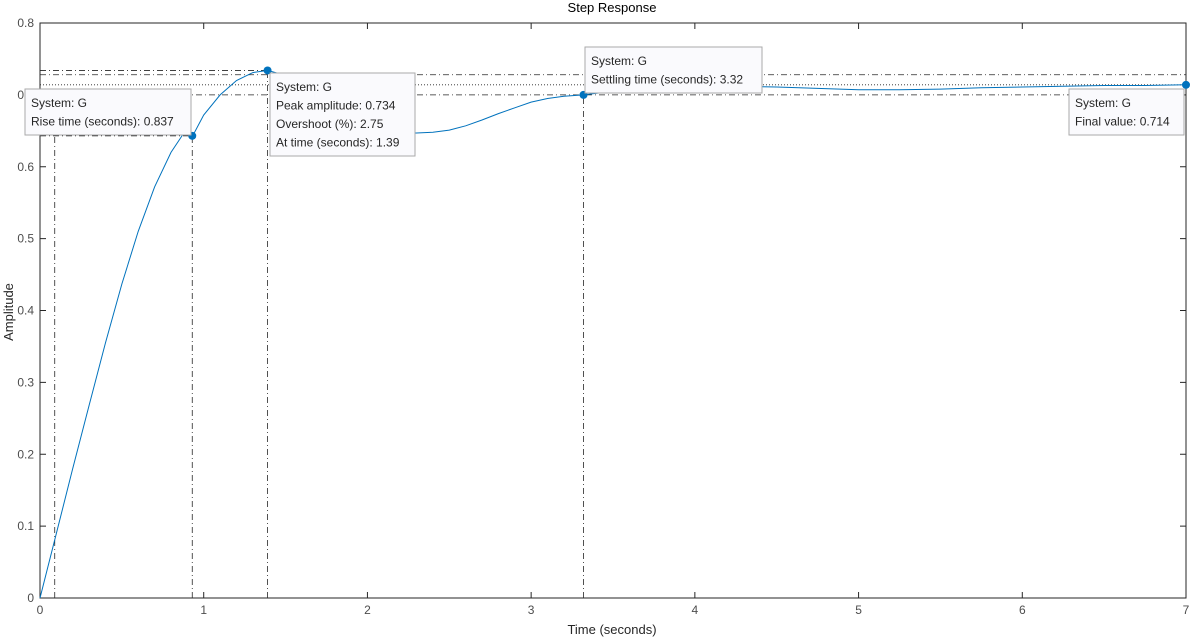 This screenshot has width=1192, height=638. I want to click on peak-tip-line: System: G, so click(304, 87).